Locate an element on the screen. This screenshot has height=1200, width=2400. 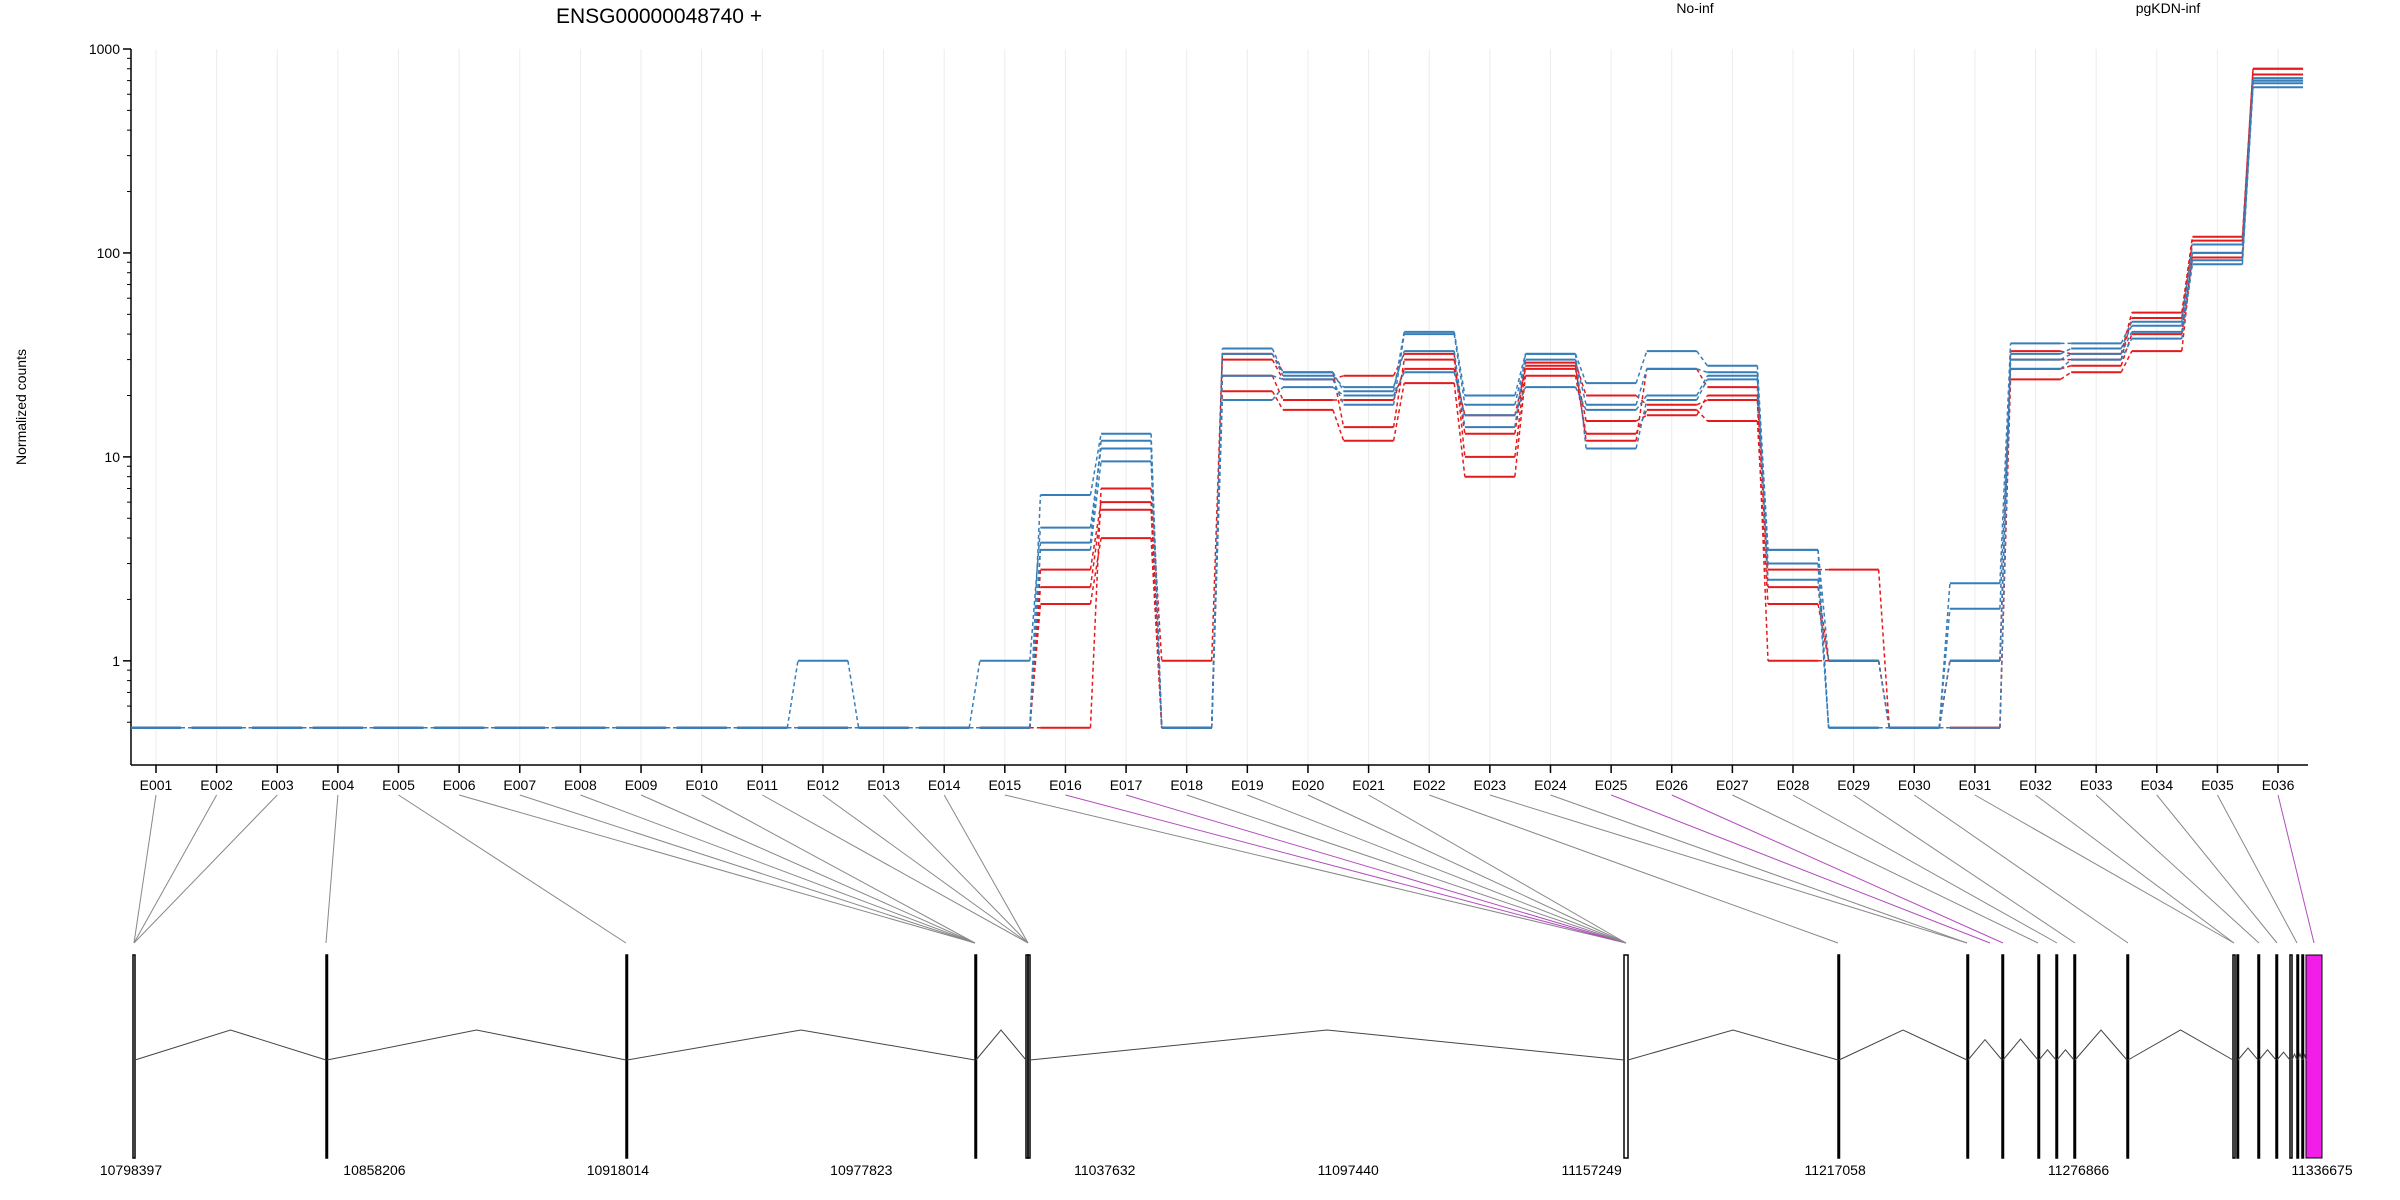
x-tick-label-E036: E036 is located at coordinates (2278, 785).